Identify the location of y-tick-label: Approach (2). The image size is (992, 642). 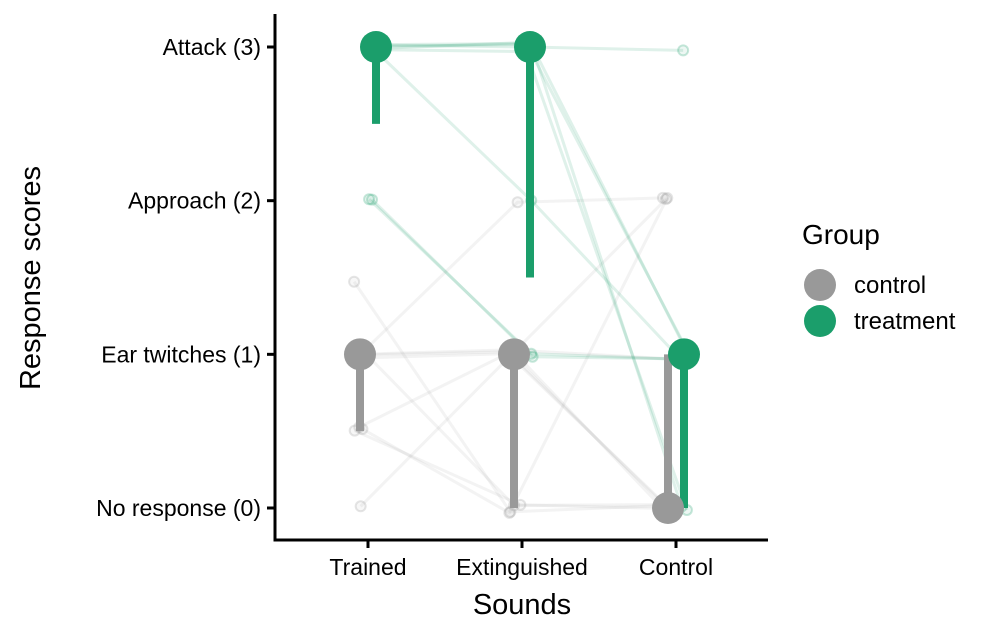
(194, 201).